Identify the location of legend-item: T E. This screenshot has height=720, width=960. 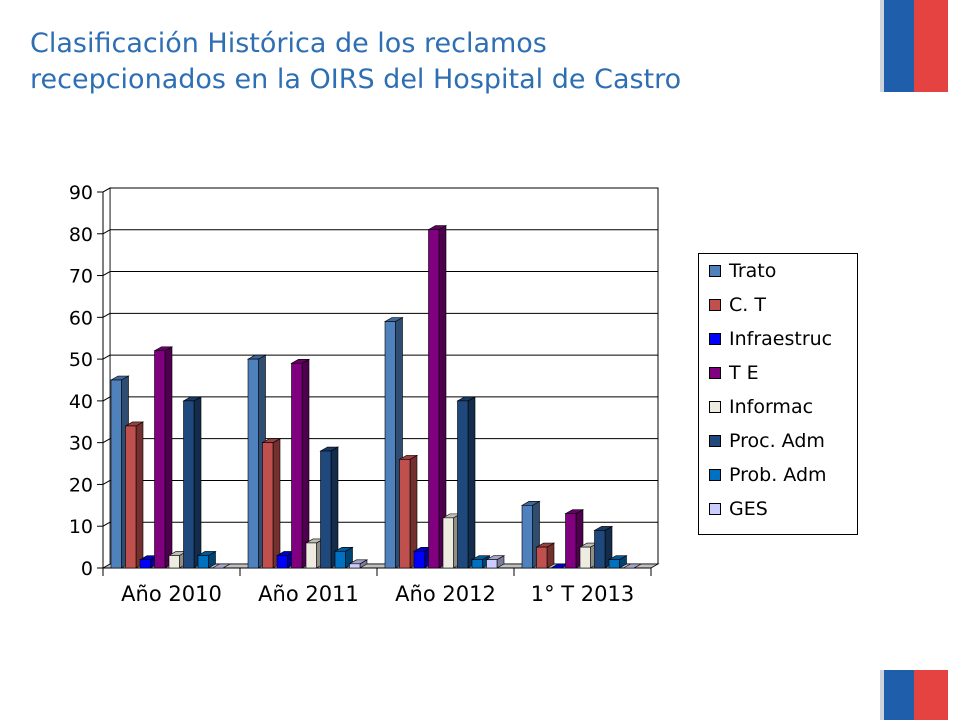
(734, 373).